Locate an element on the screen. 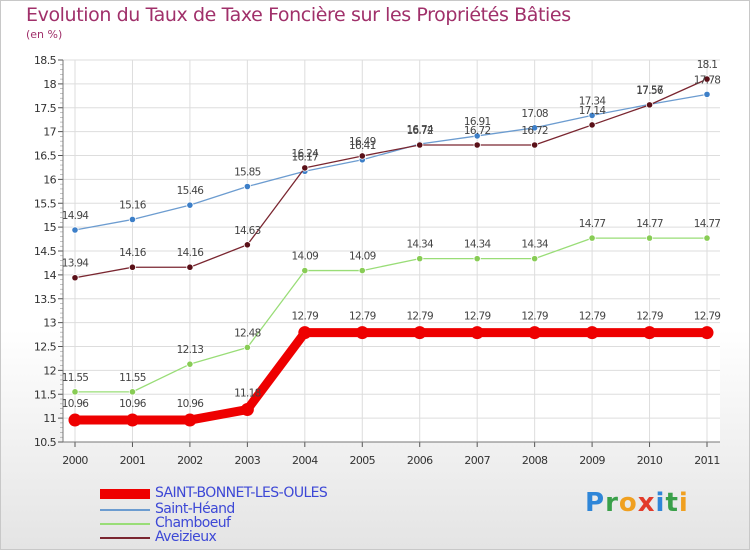 The width and height of the screenshot is (750, 550). data-label-saint-heand: 17.08 is located at coordinates (534, 114).